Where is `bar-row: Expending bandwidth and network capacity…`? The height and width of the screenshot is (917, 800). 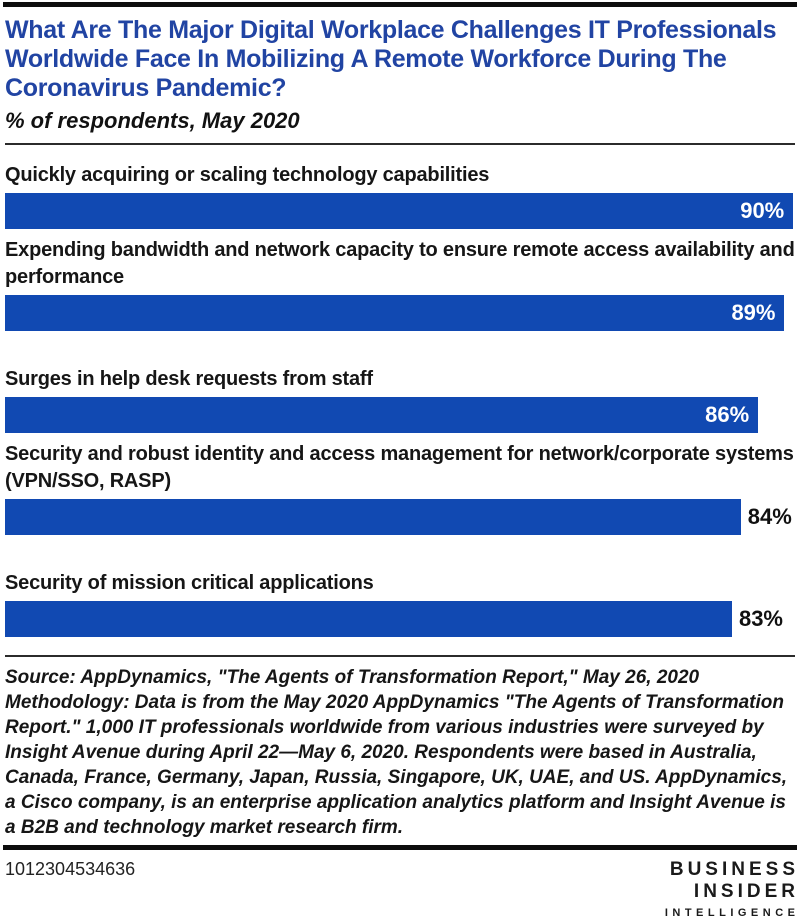
bar-row: Expending bandwidth and network capacity… is located at coordinates (400, 294).